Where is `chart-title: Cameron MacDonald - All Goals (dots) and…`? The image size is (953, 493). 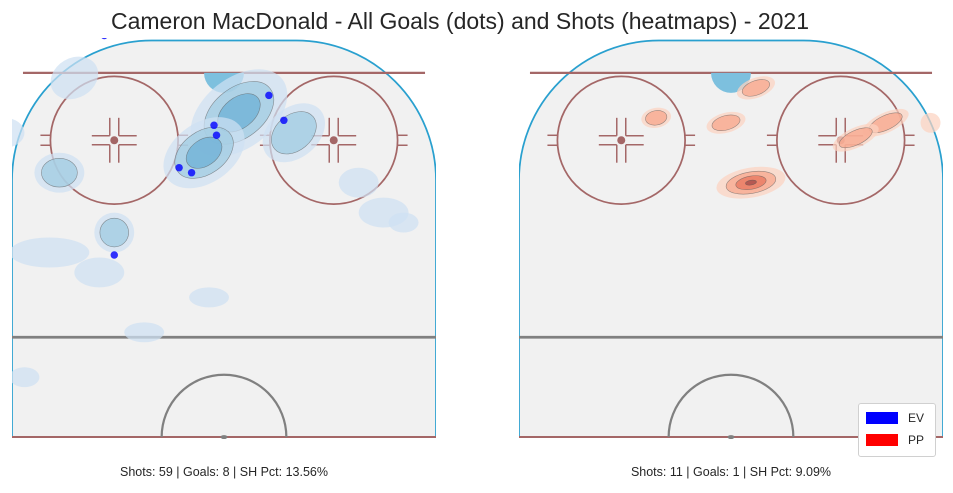
chart-title: Cameron MacDonald - All Goals (dots) and… is located at coordinates (460, 21).